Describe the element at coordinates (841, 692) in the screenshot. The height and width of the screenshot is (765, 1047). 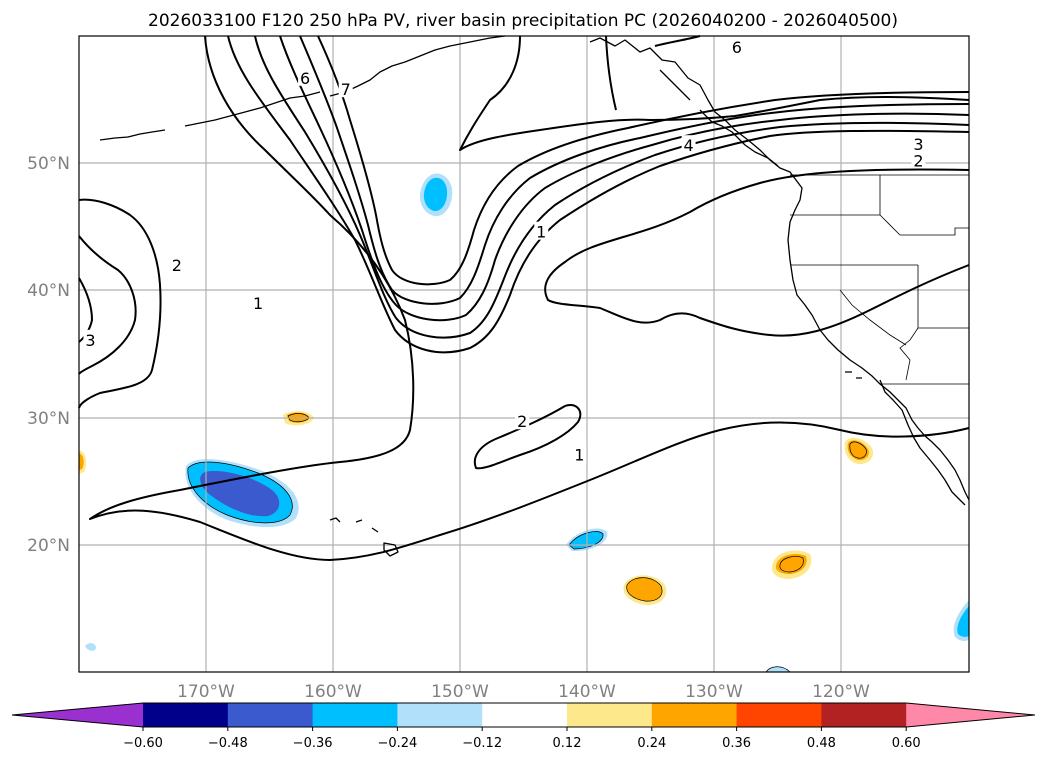
I see `lon-tick-label: 120°W` at that location.